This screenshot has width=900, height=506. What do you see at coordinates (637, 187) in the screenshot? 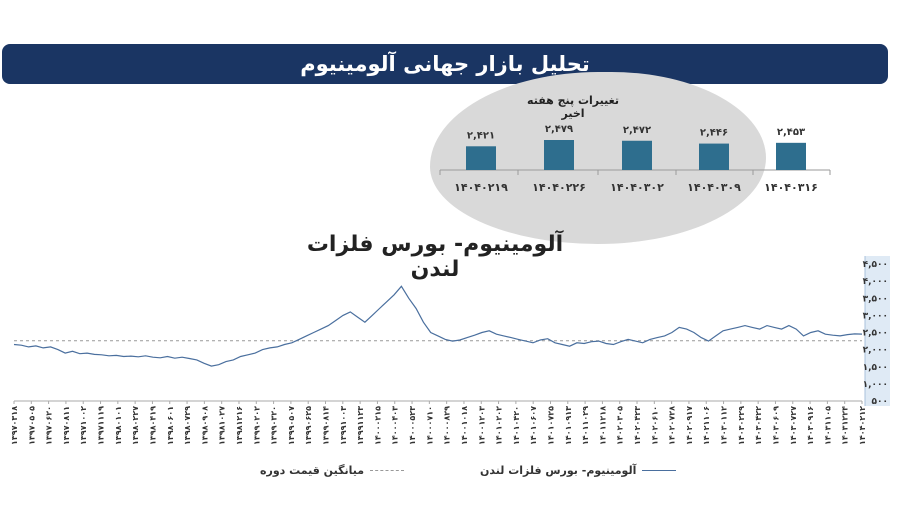
I see `weekly-date-label: ۱۴۰۴۰۳۰۲` at bounding box center [637, 187].